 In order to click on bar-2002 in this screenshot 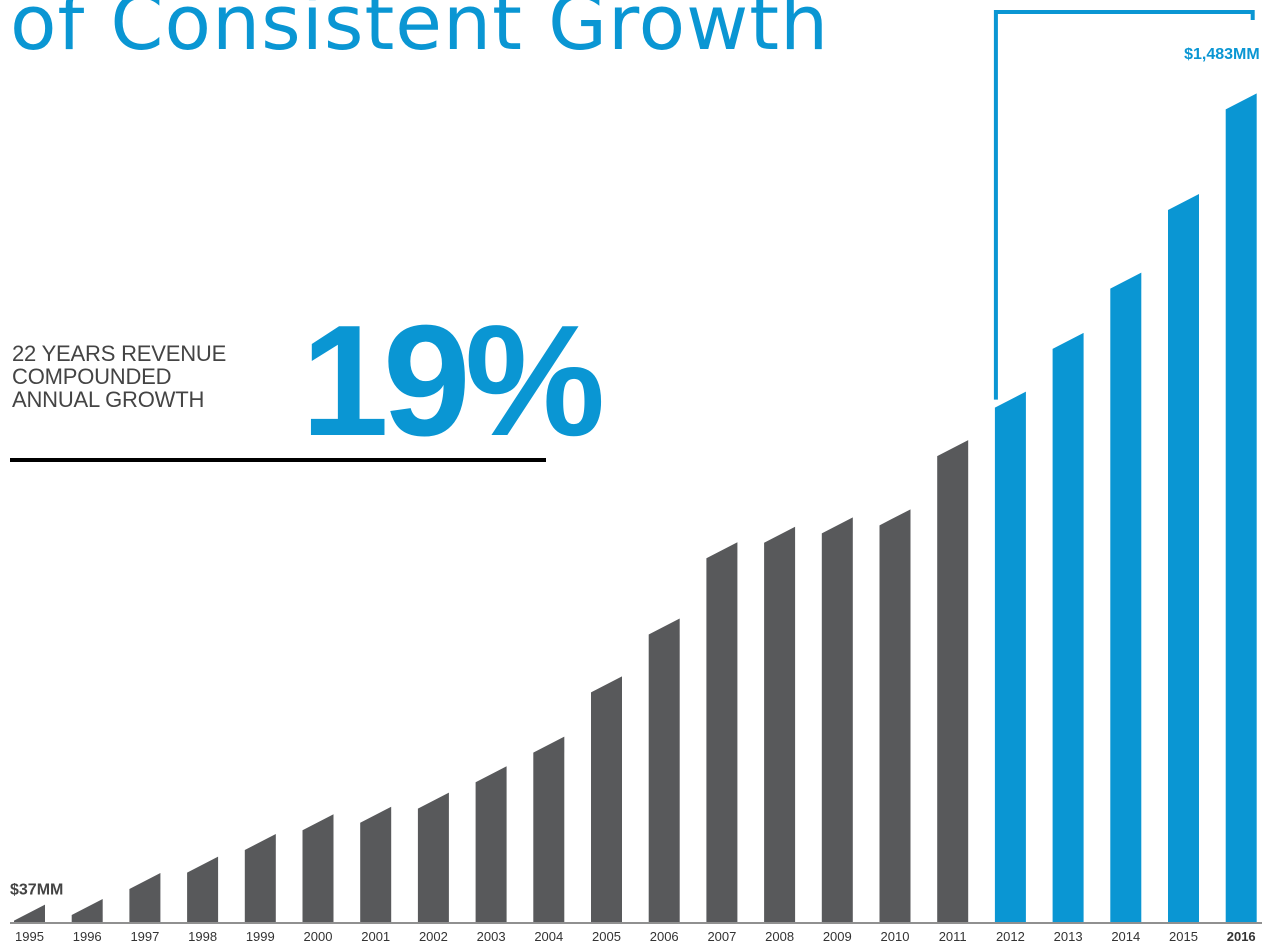, I will do `click(433, 857)`.